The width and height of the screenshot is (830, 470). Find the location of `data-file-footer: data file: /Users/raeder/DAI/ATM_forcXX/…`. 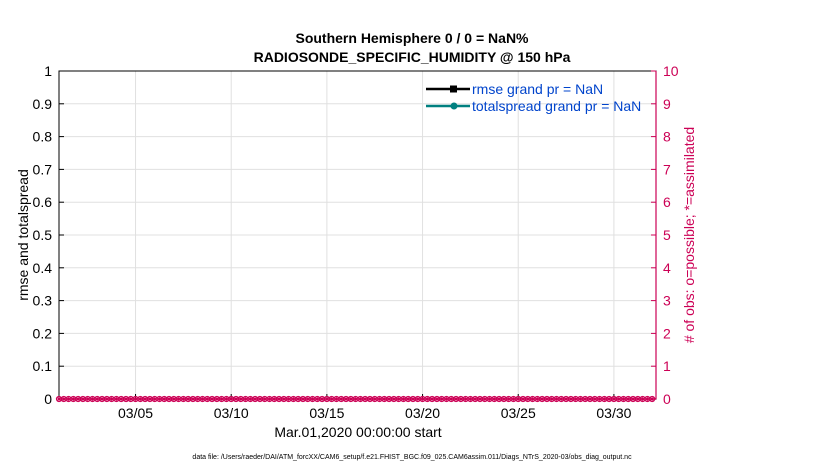

data-file-footer: data file: /Users/raeder/DAI/ATM_forcXX/… is located at coordinates (412, 457).